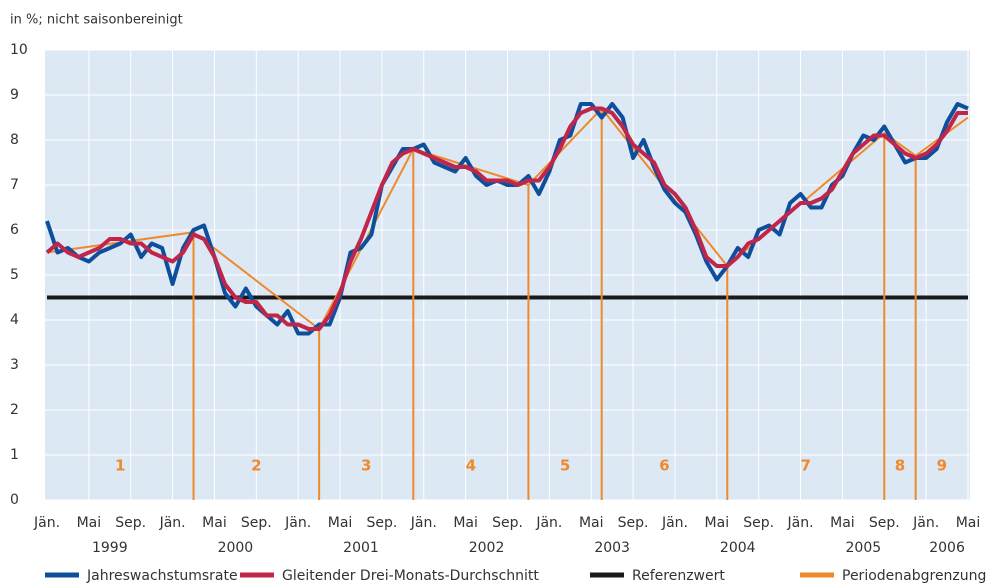 The height and width of the screenshot is (587, 986). I want to click on legend-label: Periodenabgrenzung, so click(914, 576).